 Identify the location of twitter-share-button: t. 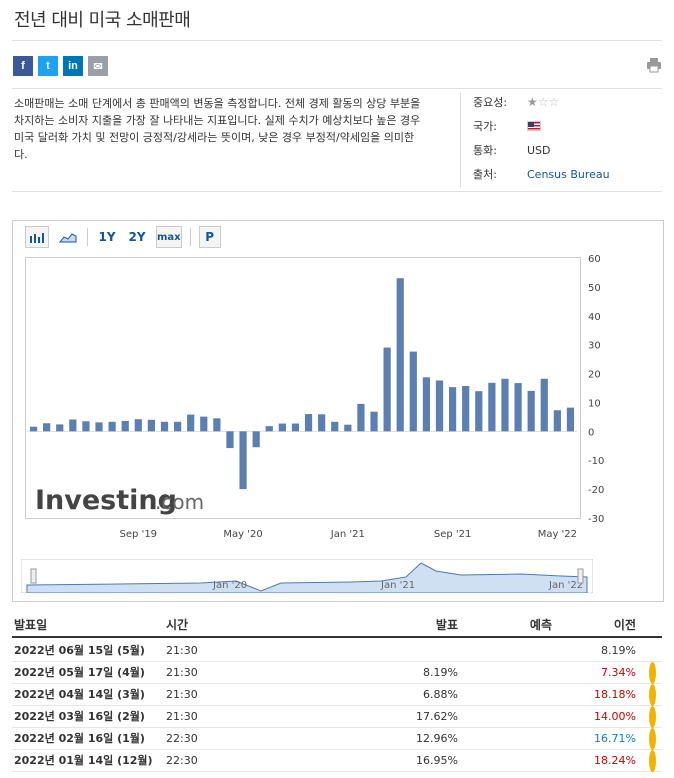
(48, 66).